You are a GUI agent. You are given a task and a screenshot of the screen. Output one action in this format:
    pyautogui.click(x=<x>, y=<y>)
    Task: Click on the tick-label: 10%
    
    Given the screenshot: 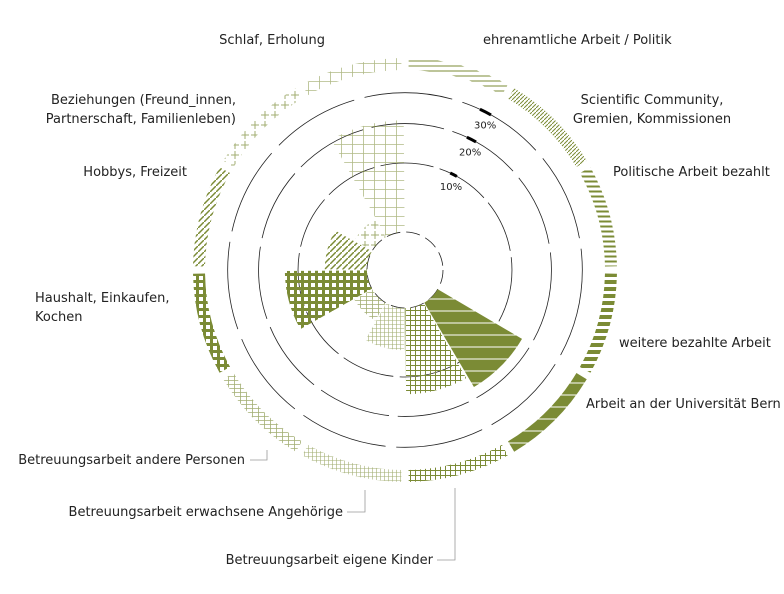 What is the action you would take?
    pyautogui.click(x=451, y=187)
    